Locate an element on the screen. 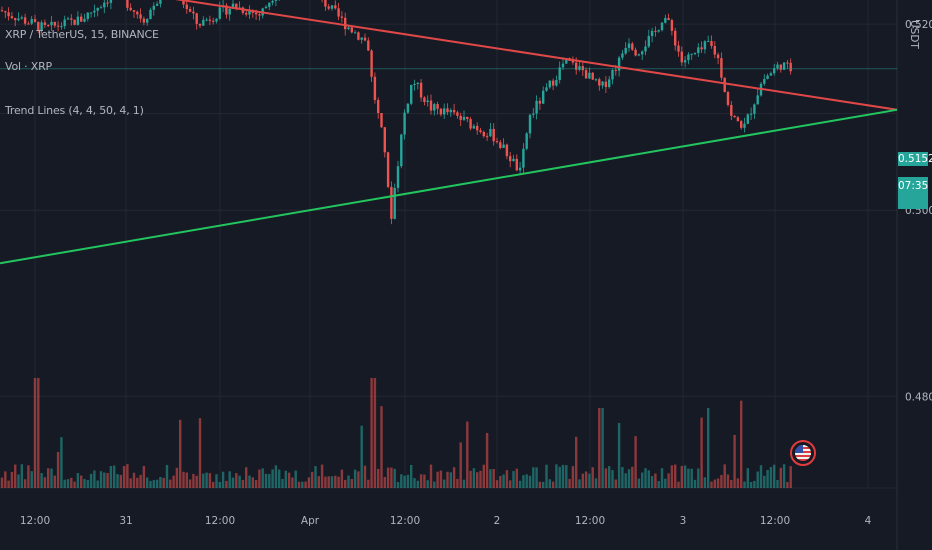 This screenshot has width=932, height=550. currency-label: USDT is located at coordinates (914, 34).